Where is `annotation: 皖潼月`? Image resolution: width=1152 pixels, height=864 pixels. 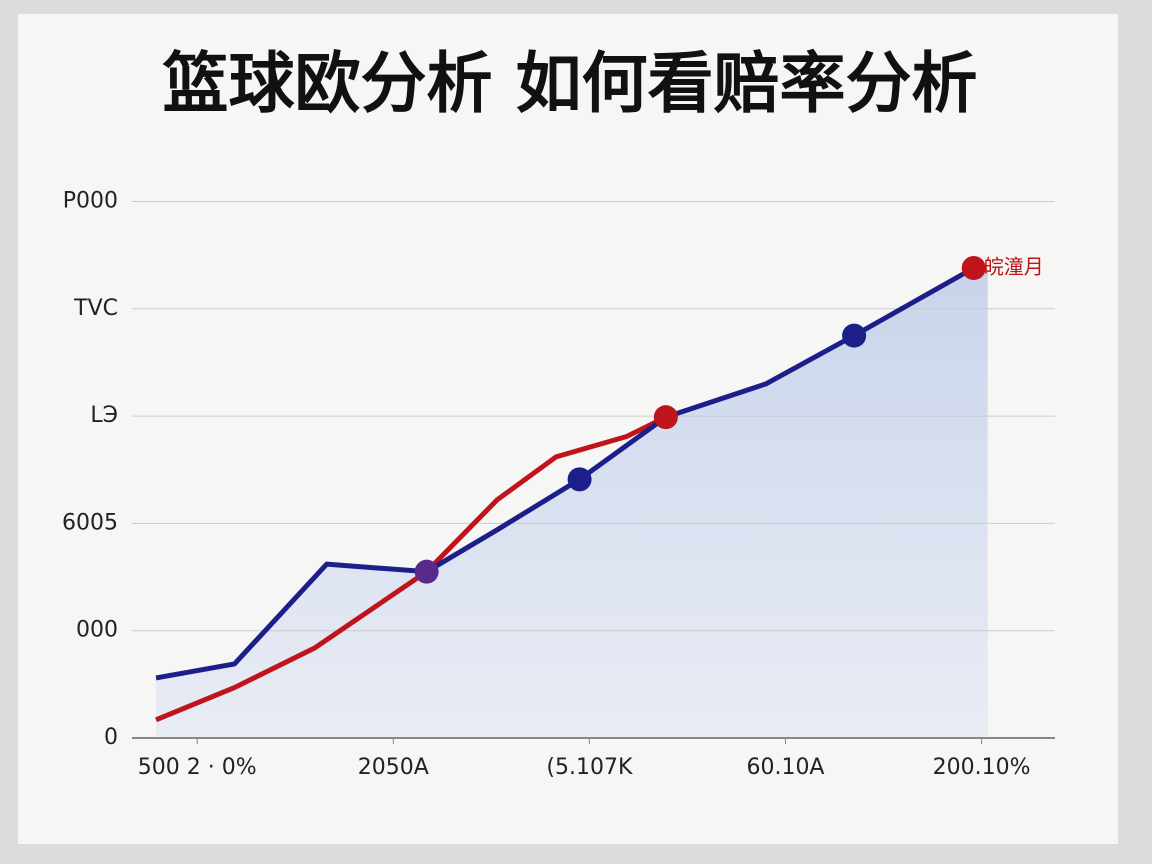 annotation: 皖潼月 is located at coordinates (1014, 266).